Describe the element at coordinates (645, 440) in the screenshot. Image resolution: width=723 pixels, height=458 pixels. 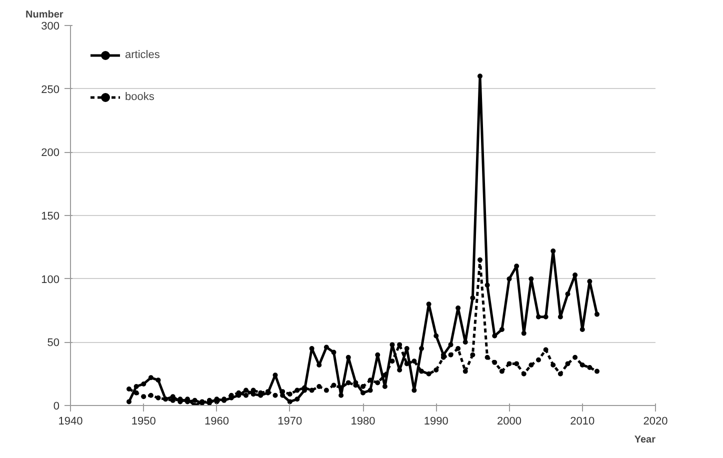
I see `x-axis-title: Year` at that location.